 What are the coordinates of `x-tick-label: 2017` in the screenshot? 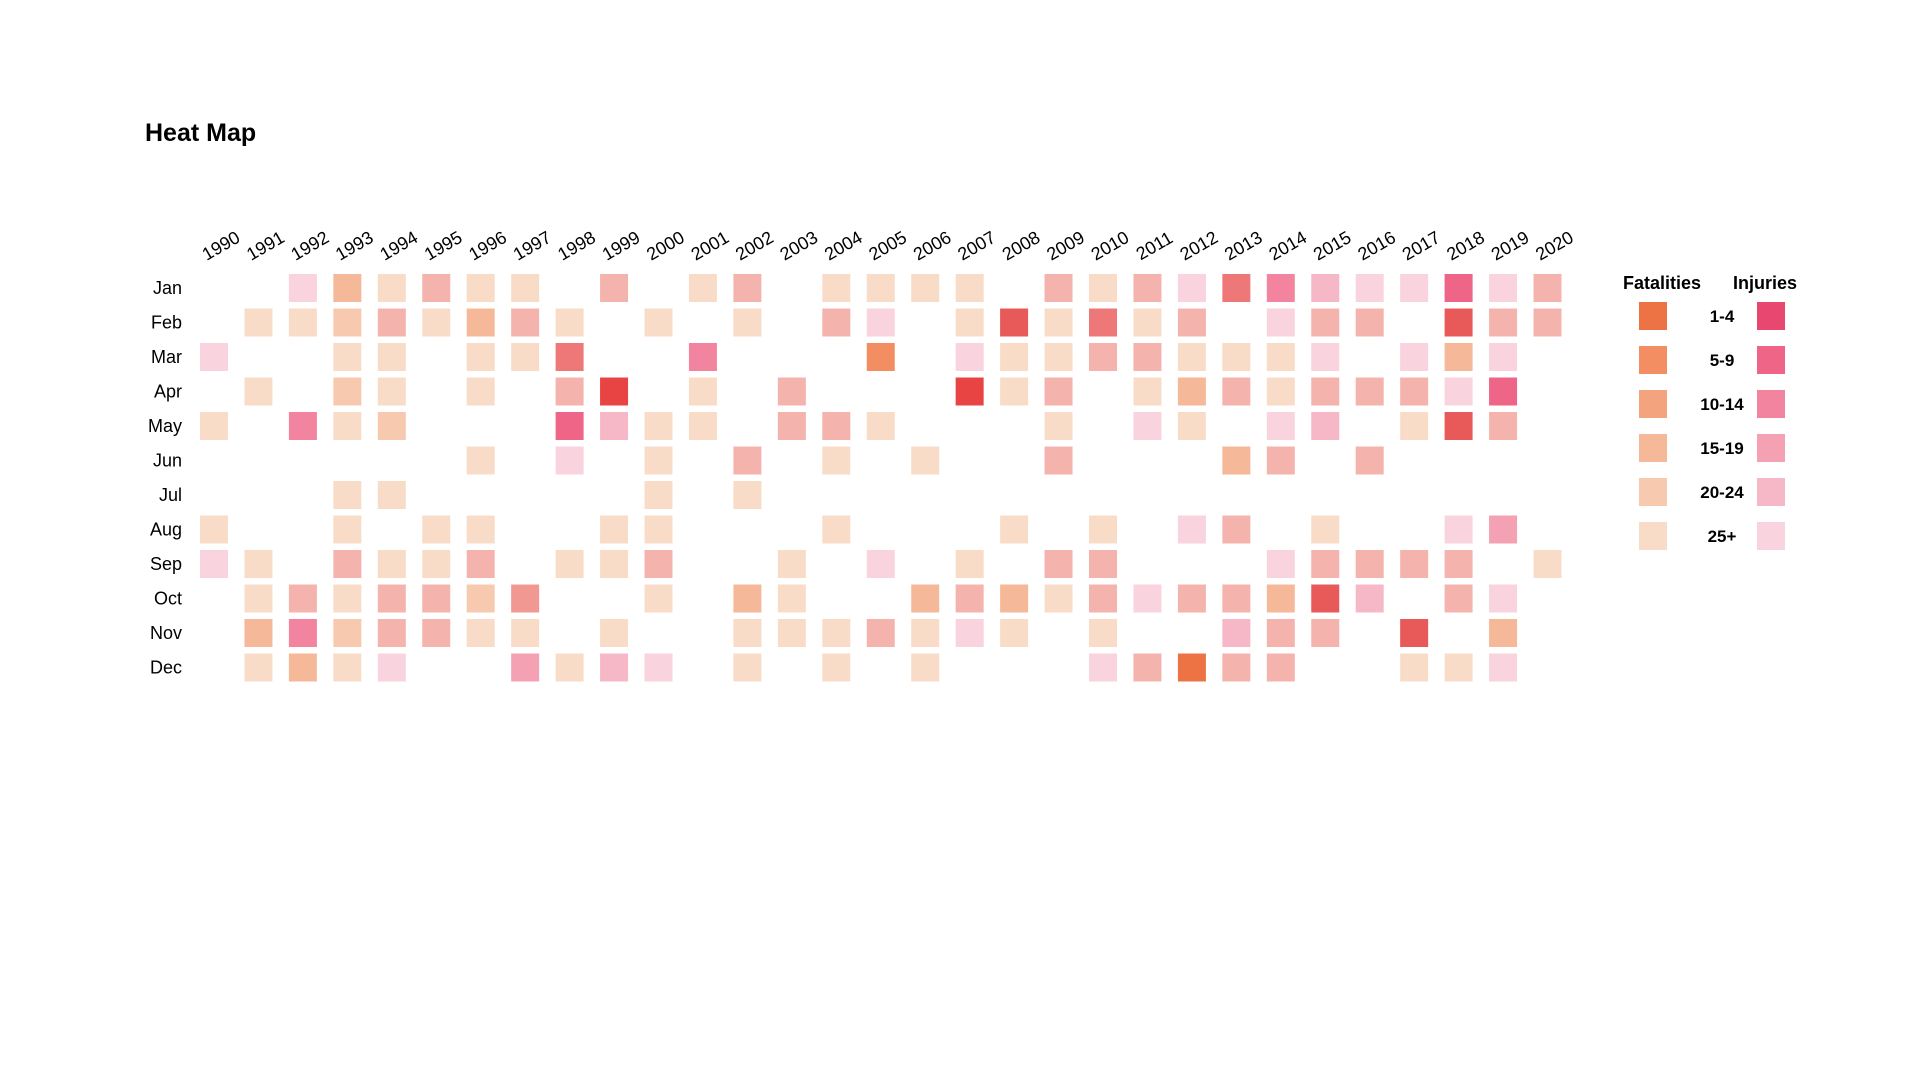 It's located at (1421, 245).